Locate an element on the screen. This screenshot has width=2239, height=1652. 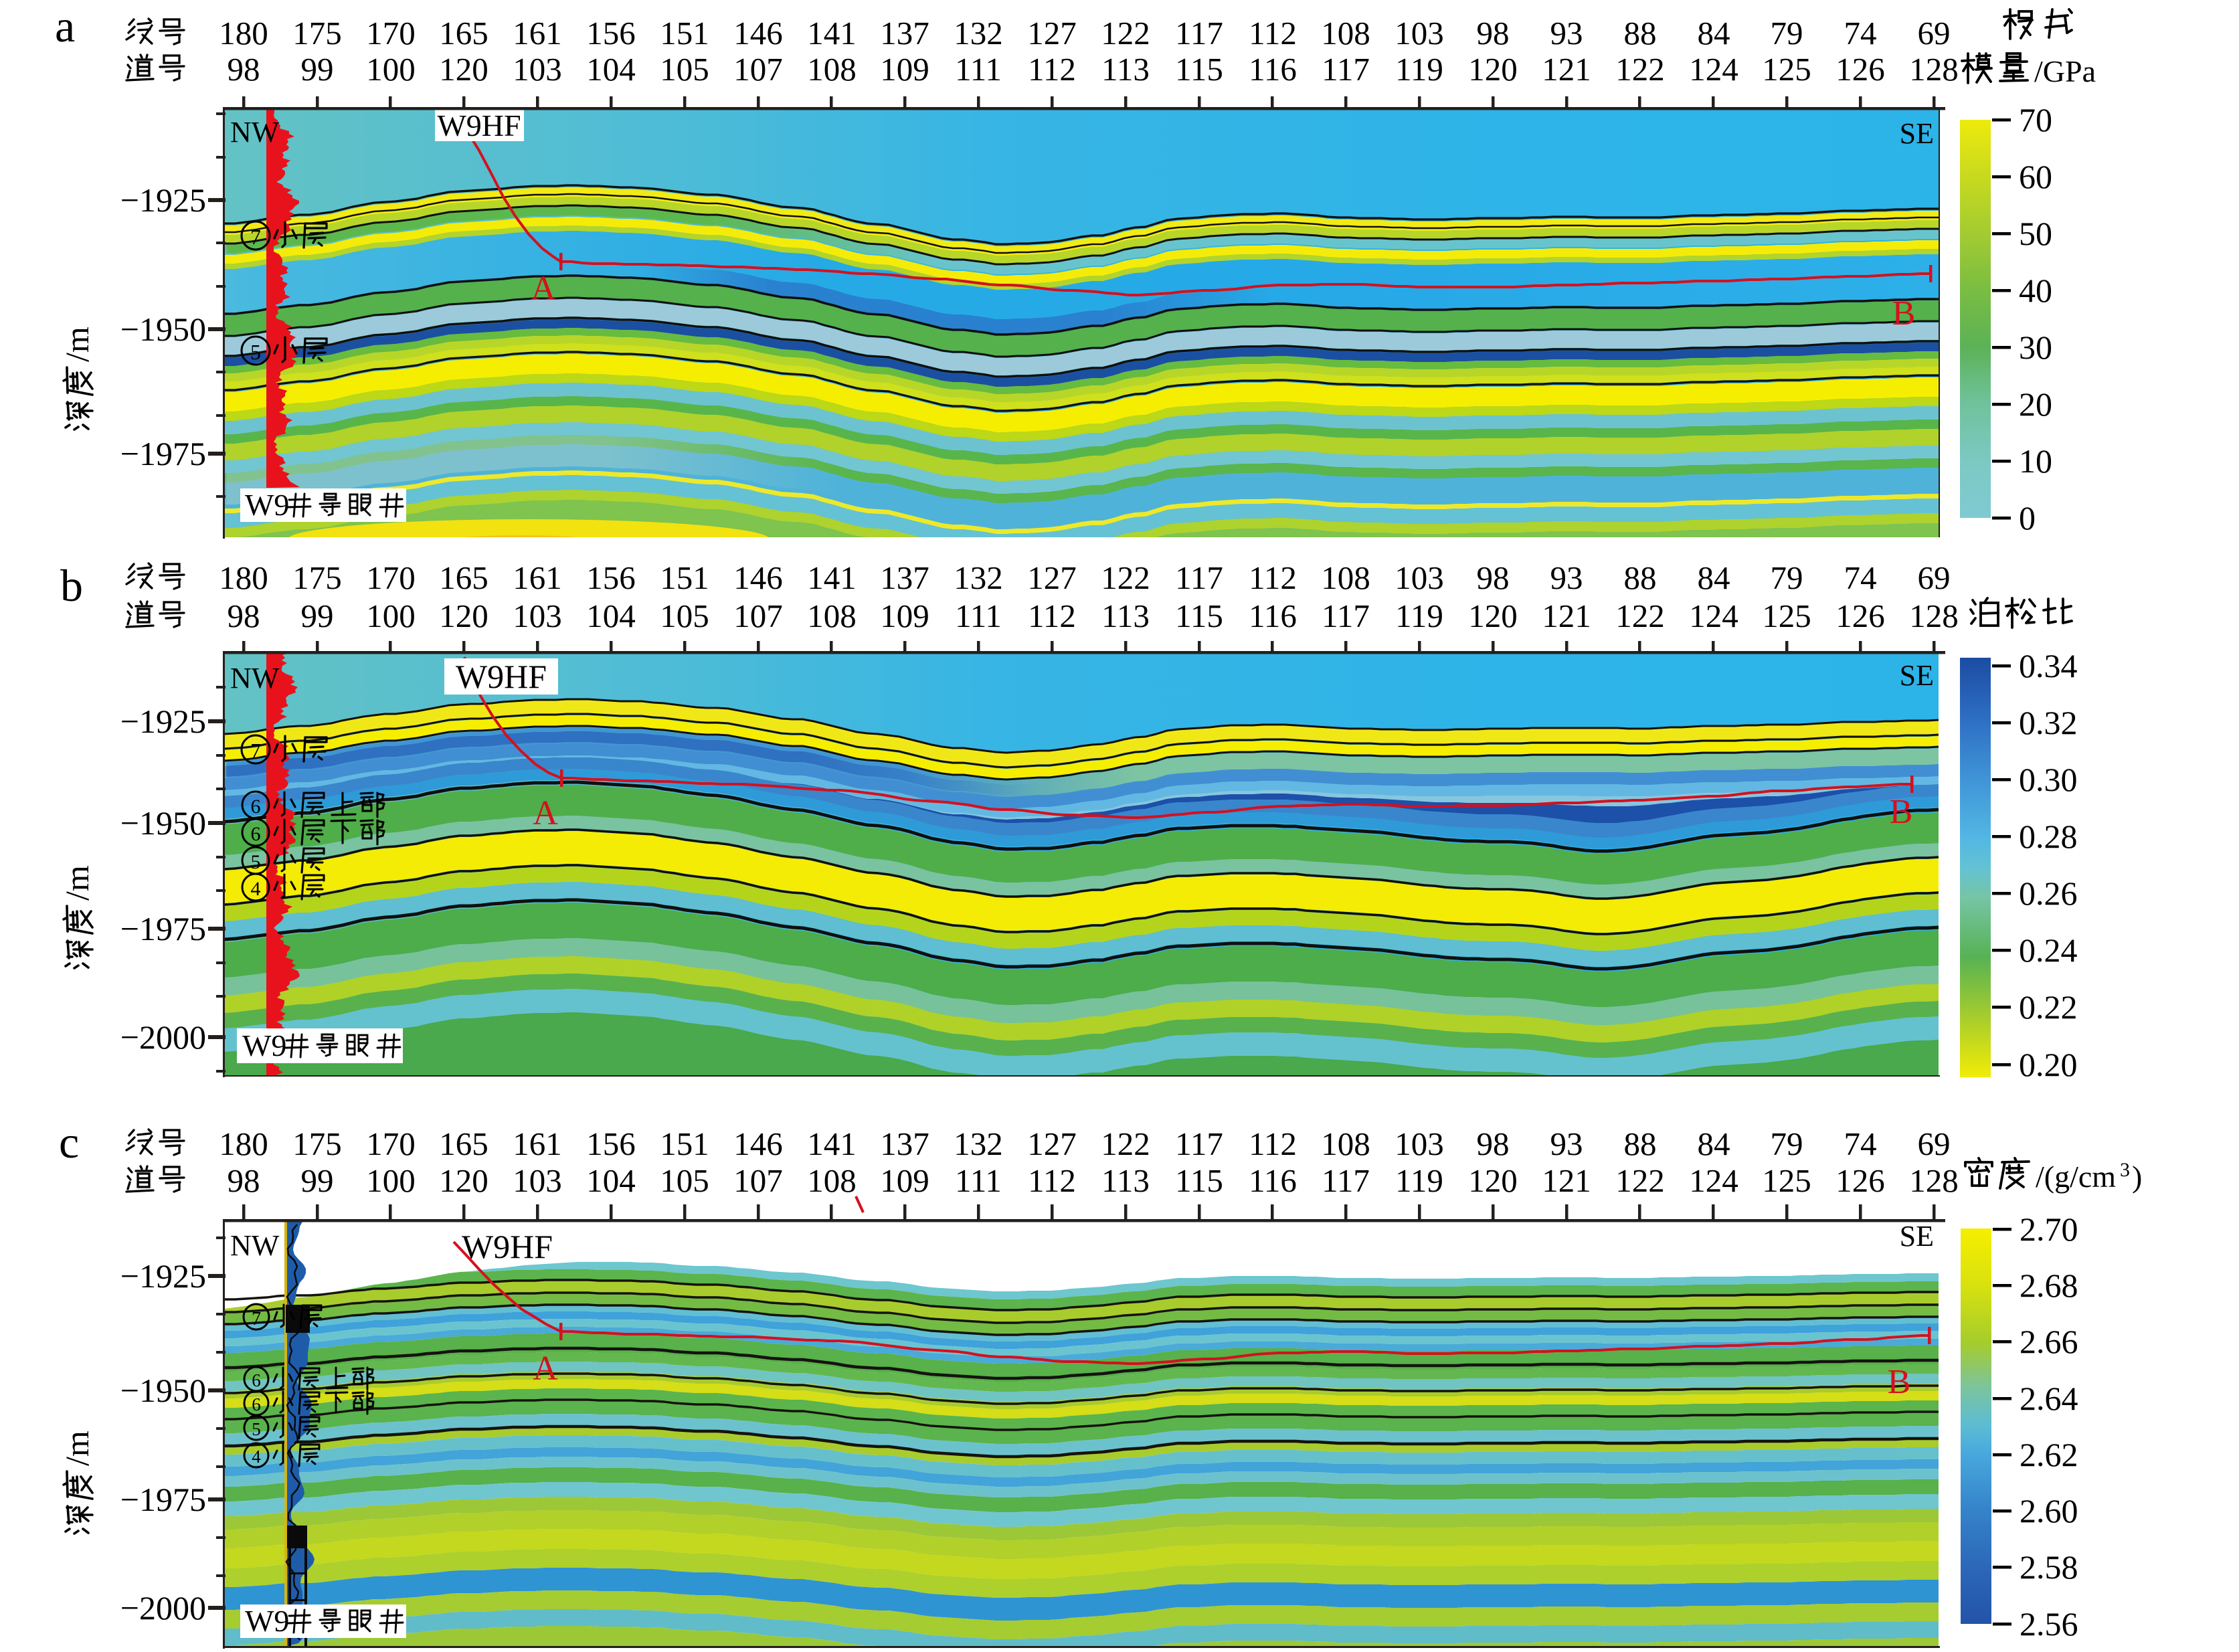
svg-text: 161 is located at coordinates (537, 34).